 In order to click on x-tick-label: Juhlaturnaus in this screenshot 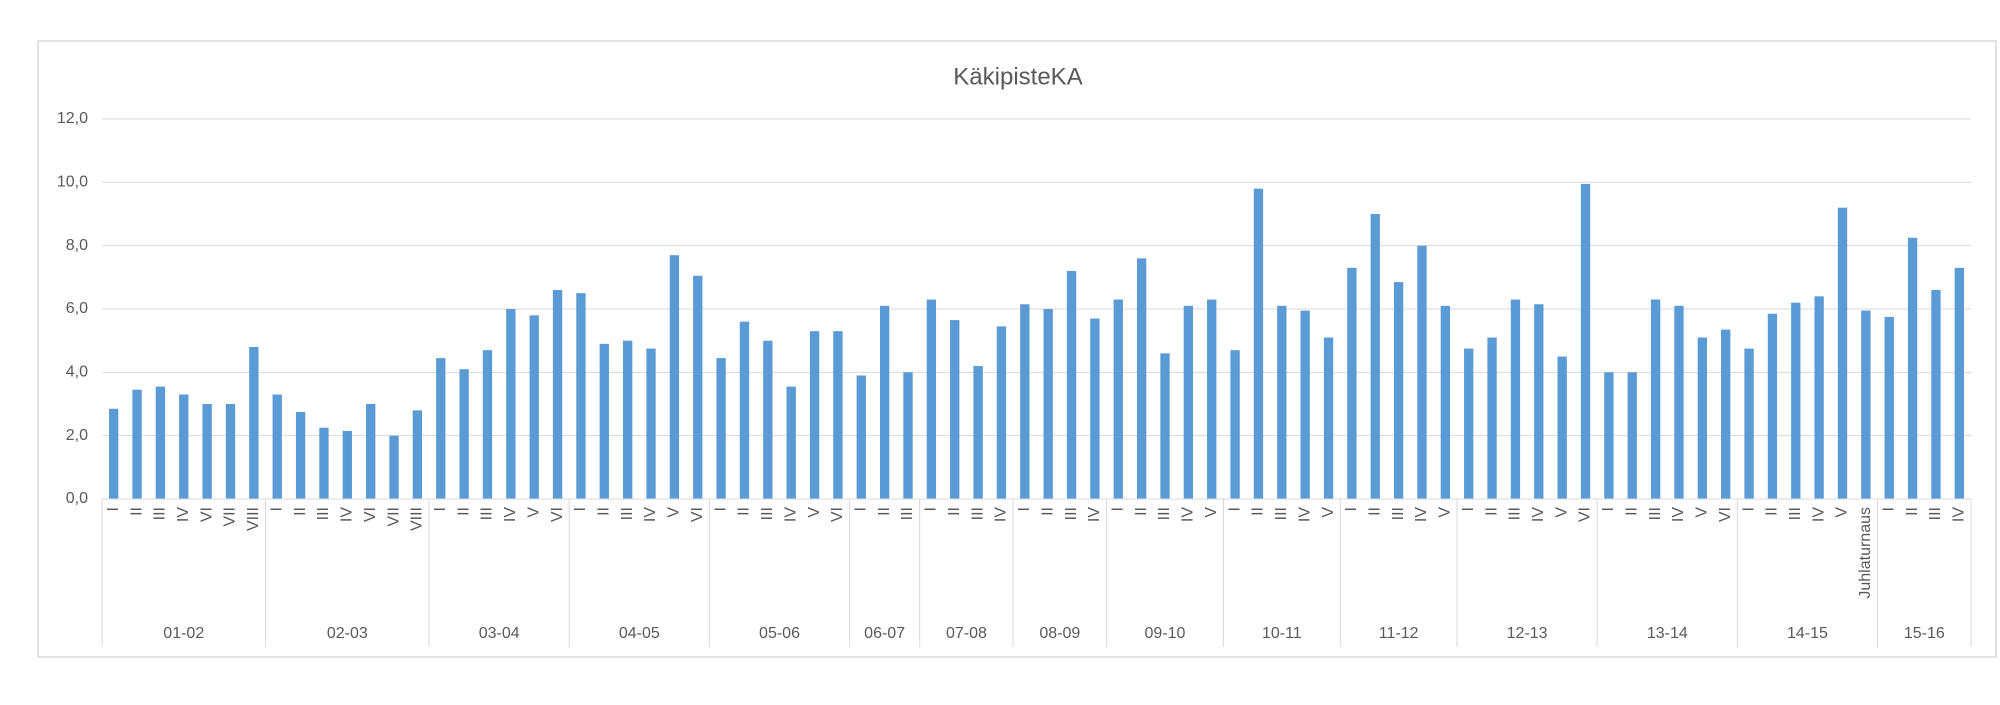, I will do `click(1865, 553)`.